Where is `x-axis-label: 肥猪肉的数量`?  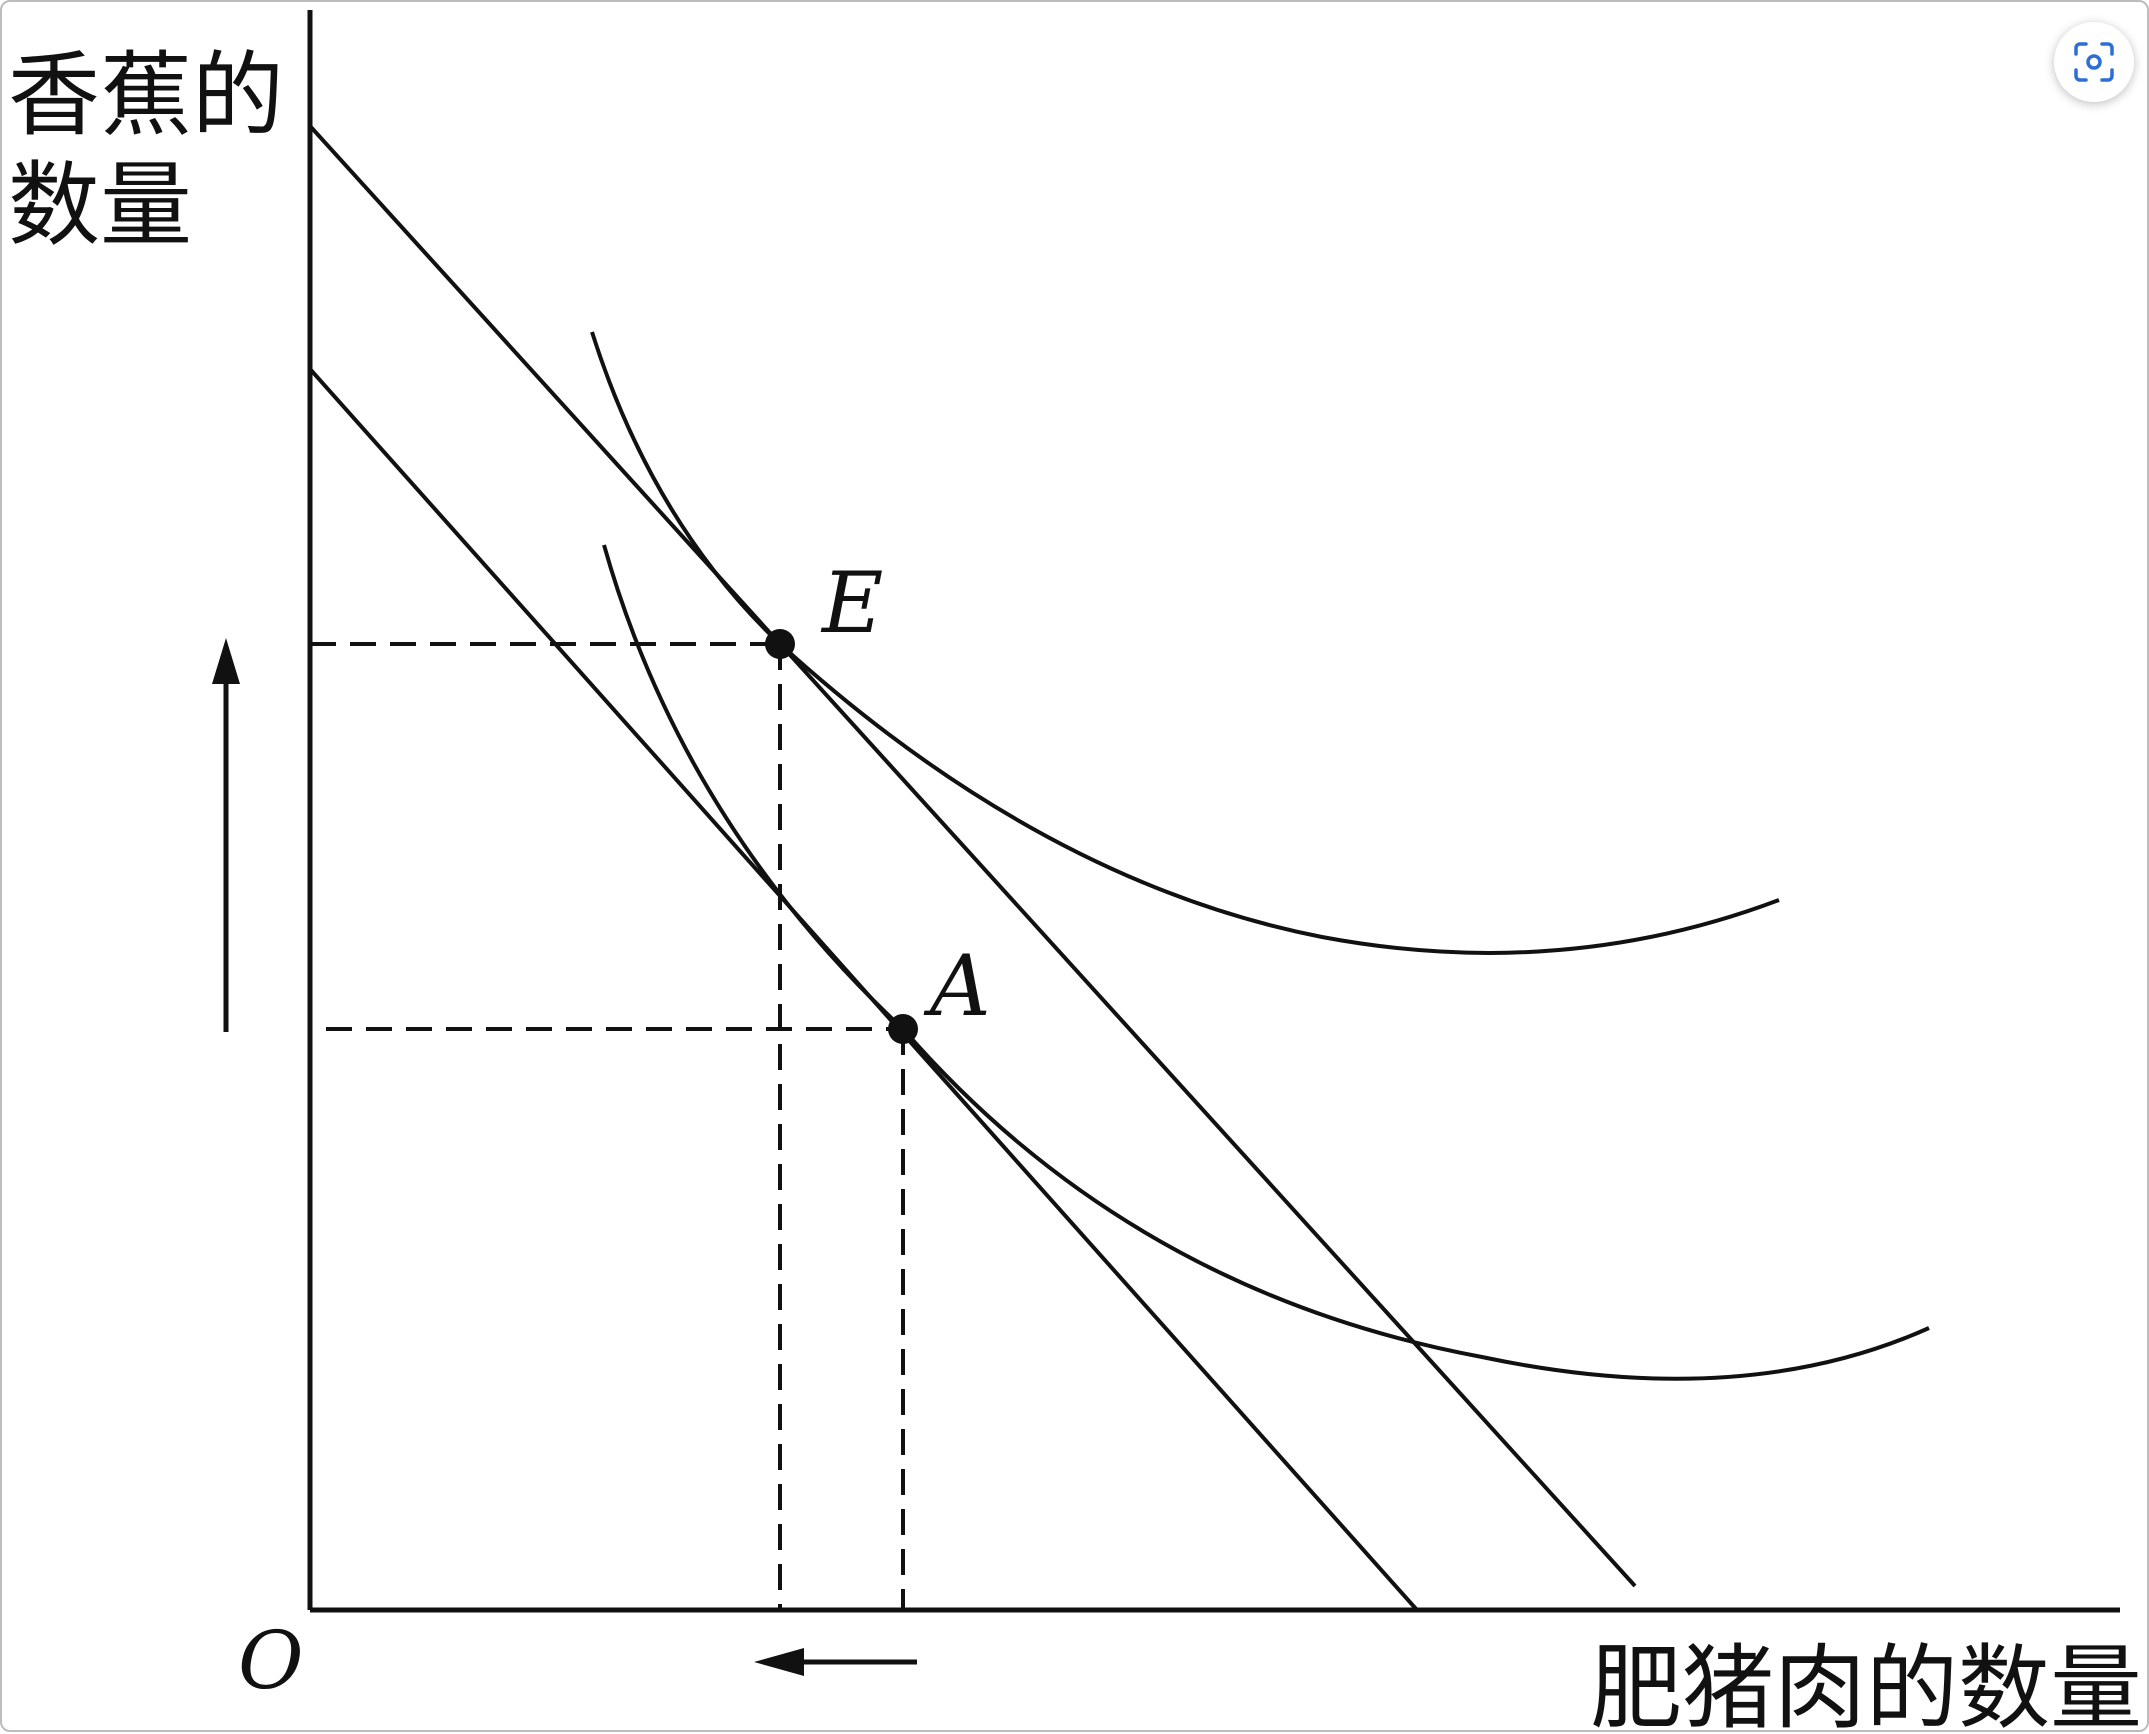
x-axis-label: 肥猪肉的数量 is located at coordinates (1866, 1684).